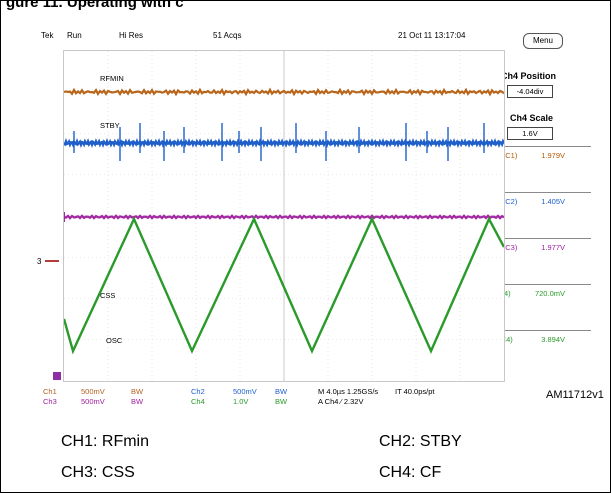 This screenshot has height=493, width=611. What do you see at coordinates (95, 6) in the screenshot?
I see `figure-title: gure 11. Uperating with c` at bounding box center [95, 6].